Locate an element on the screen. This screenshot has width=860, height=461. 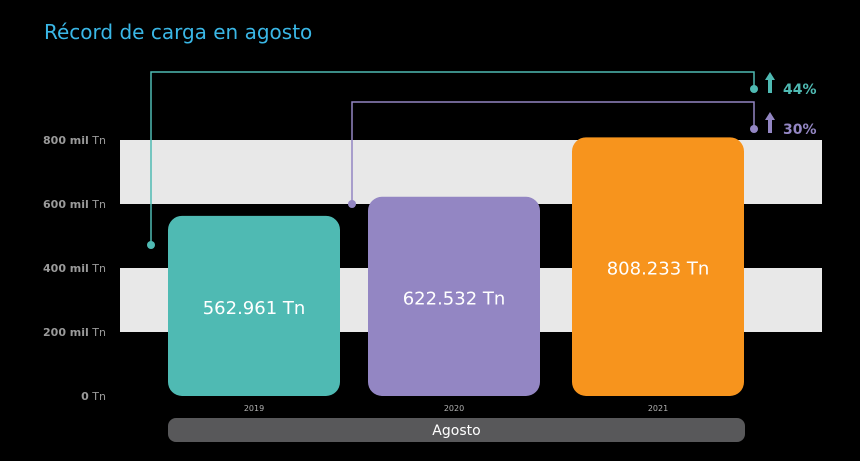
y-tick-label: 400 mil Tn is located at coordinates (74, 268).